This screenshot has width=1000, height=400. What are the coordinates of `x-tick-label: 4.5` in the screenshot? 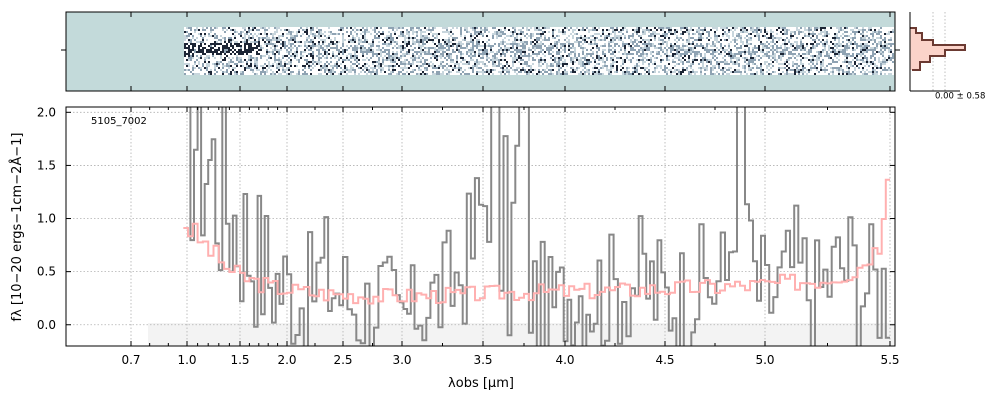 It's located at (664, 360).